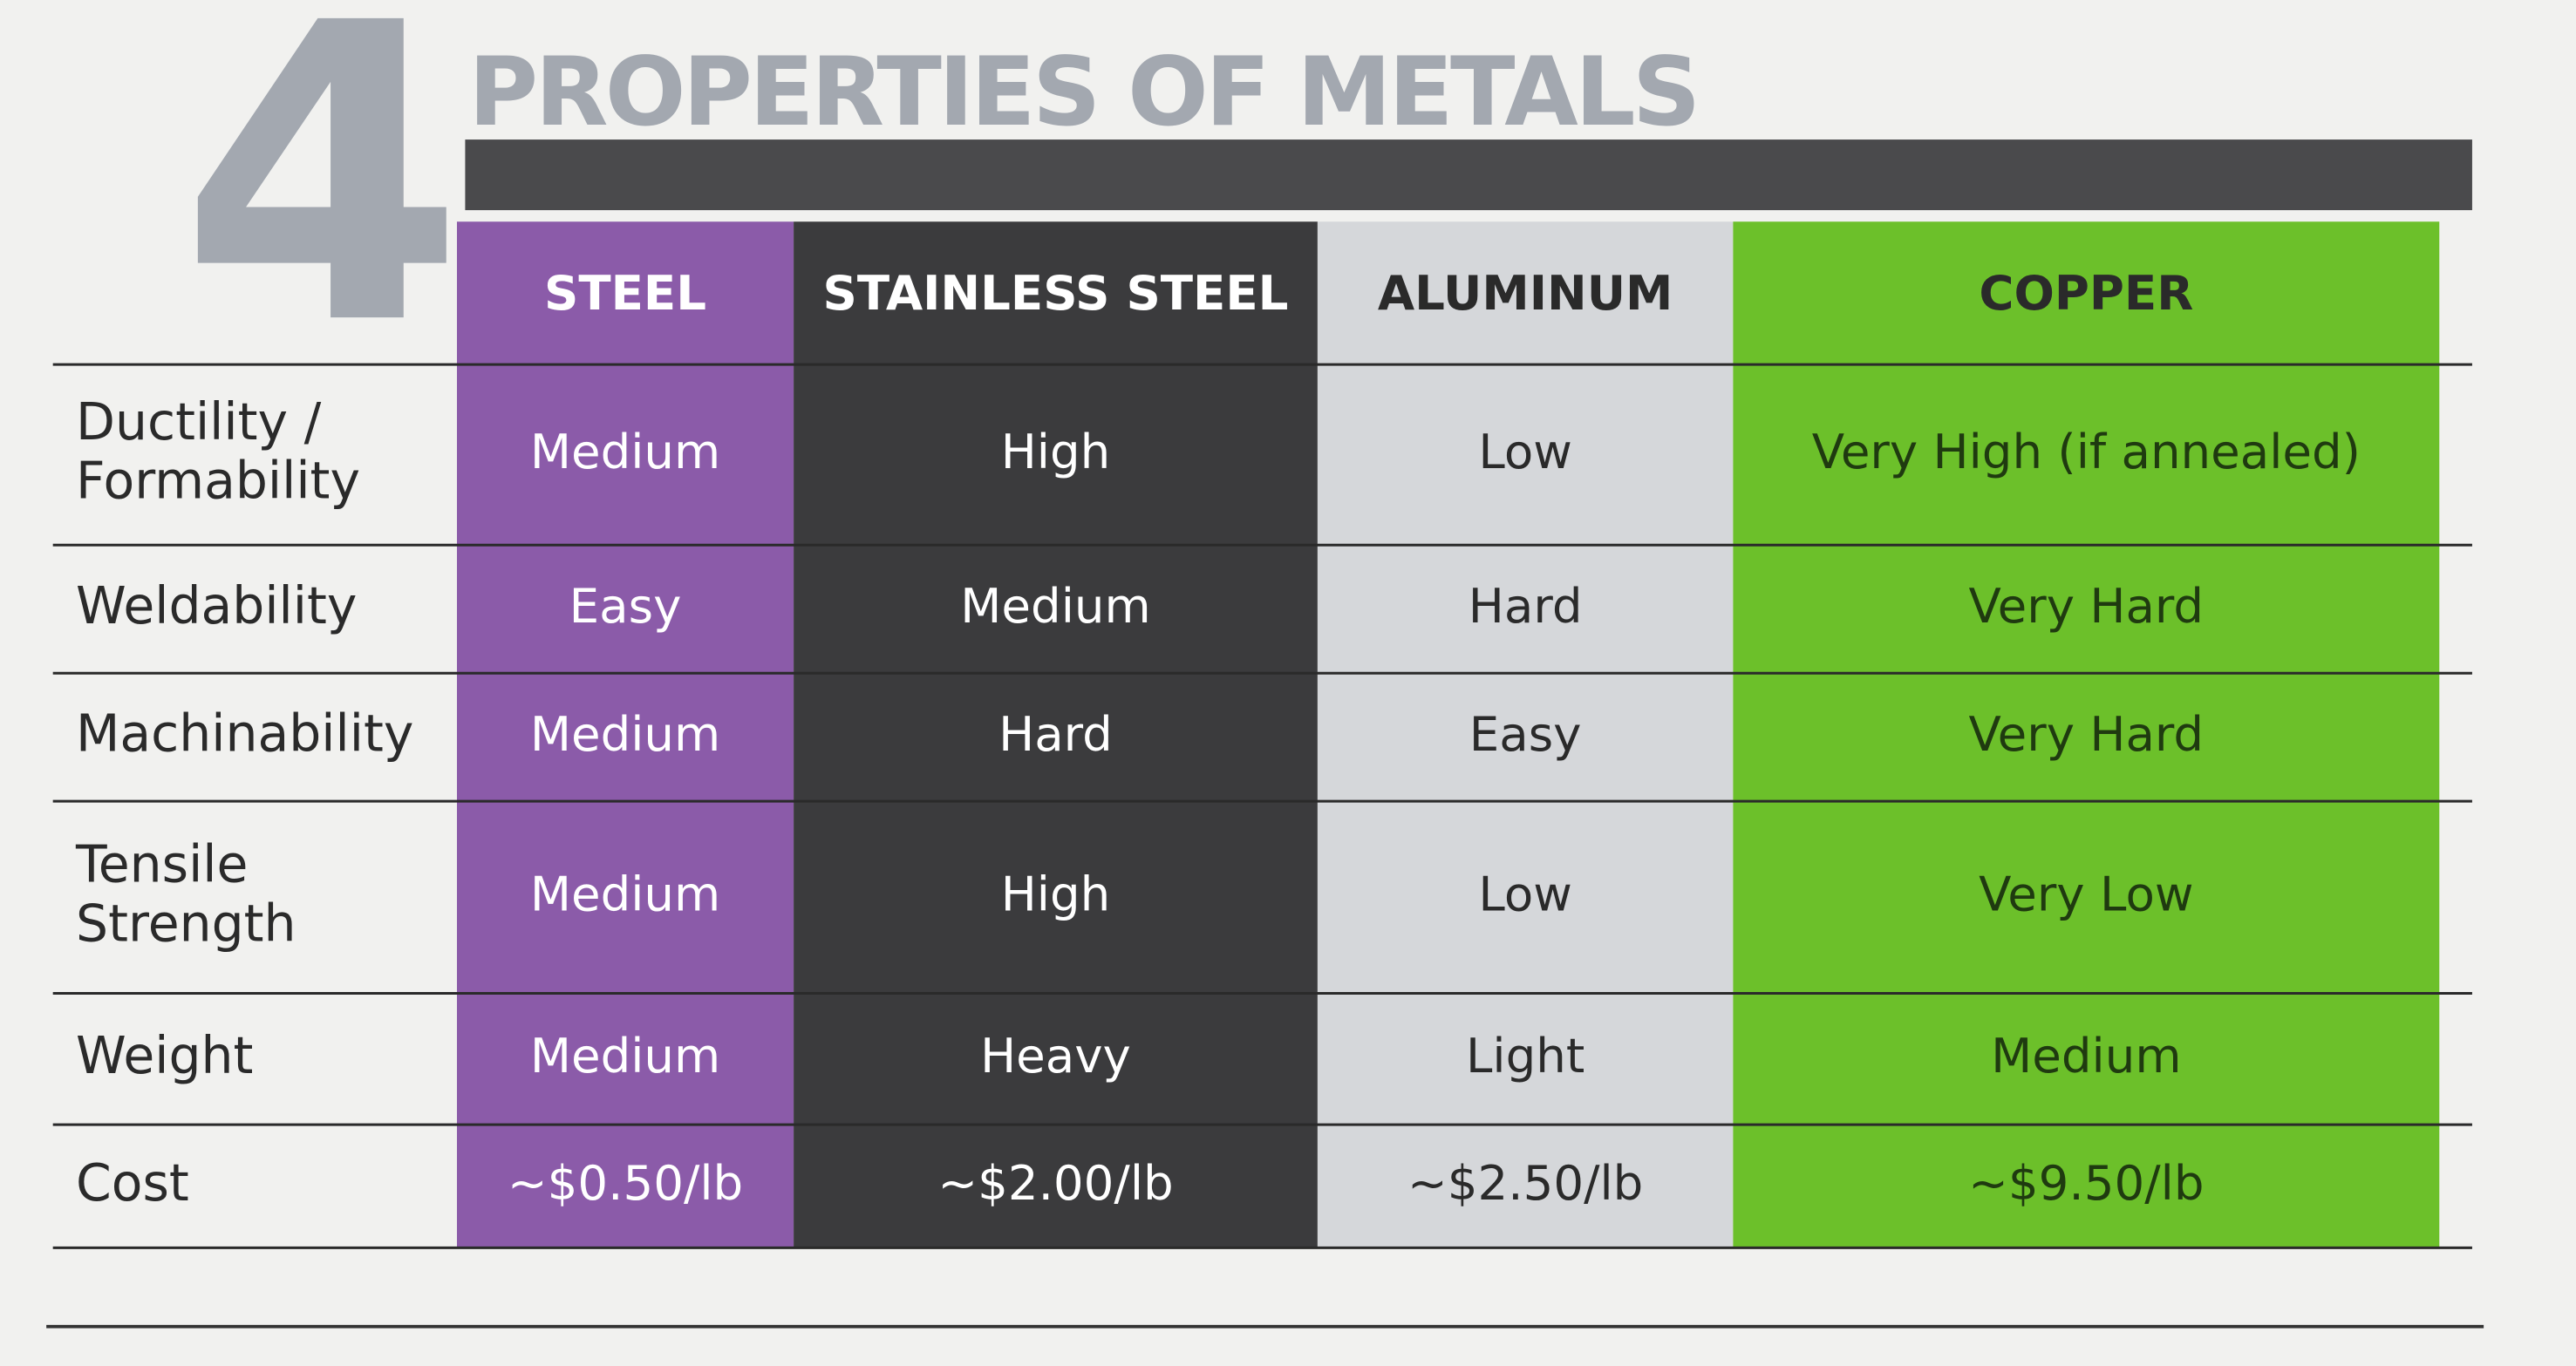  Describe the element at coordinates (1525, 1056) in the screenshot. I see `cell: Light` at that location.